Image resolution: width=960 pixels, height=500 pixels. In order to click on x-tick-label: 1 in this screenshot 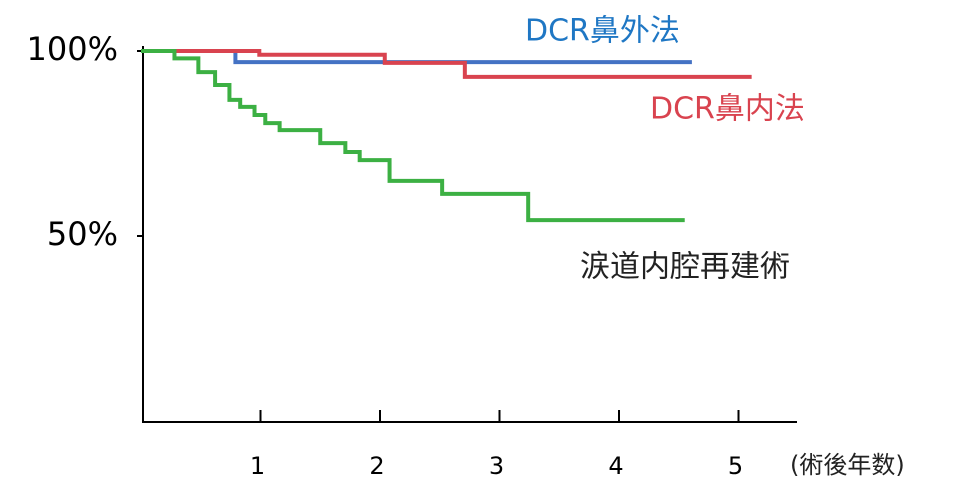, I will do `click(257, 466)`.